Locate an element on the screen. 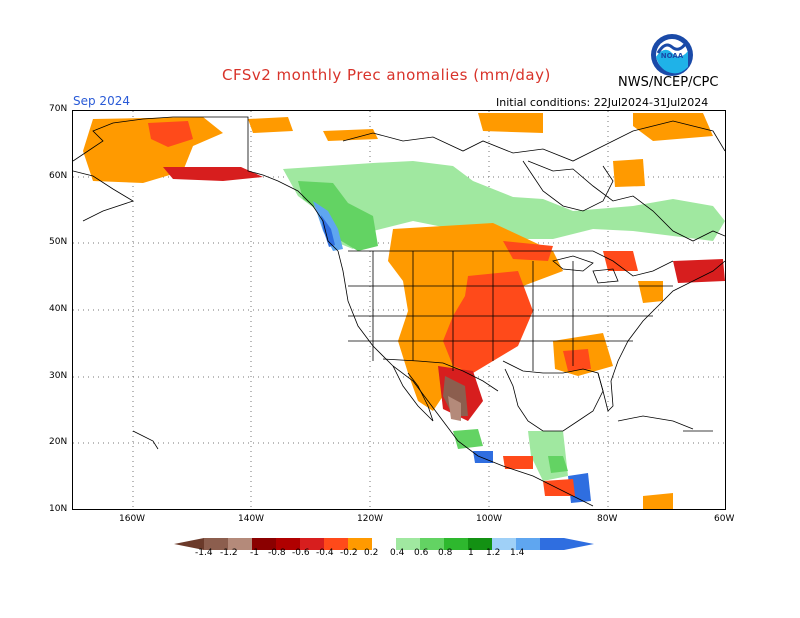 The height and width of the screenshot is (618, 800). colorbar-label: 0.4 is located at coordinates (397, 553).